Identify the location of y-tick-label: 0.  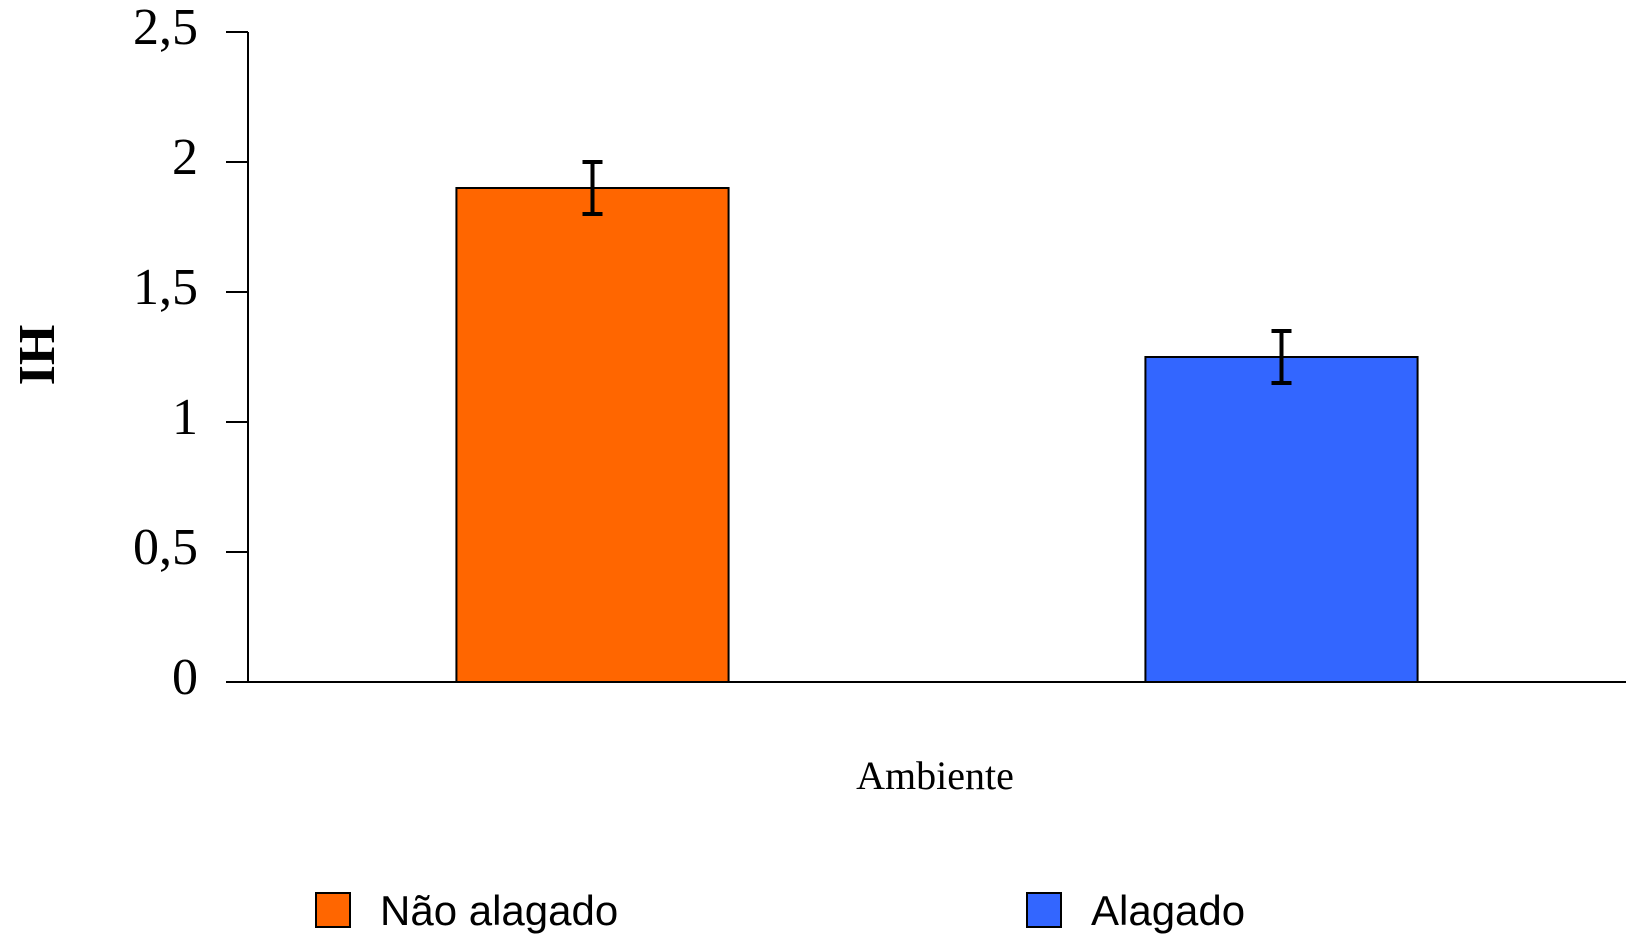
(185, 677).